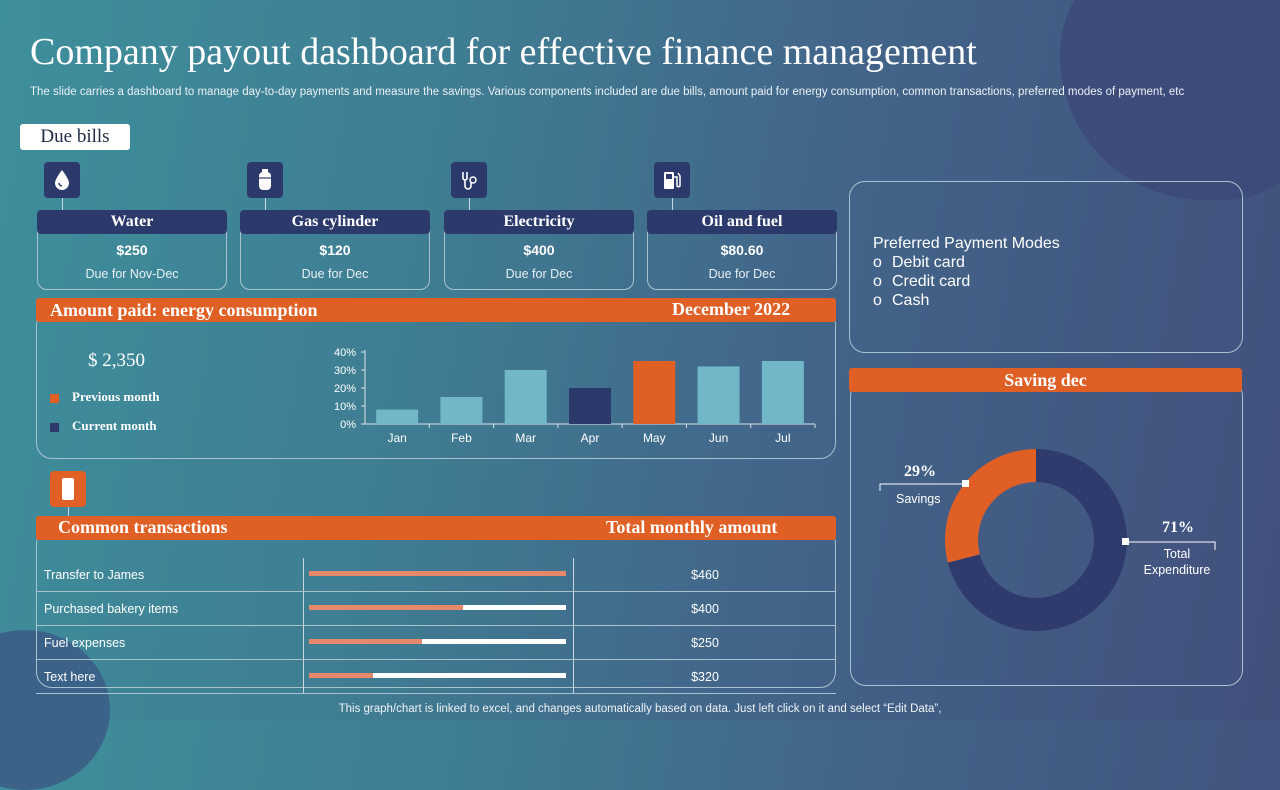  What do you see at coordinates (265, 180) in the screenshot?
I see `gas-cylinder-icon` at bounding box center [265, 180].